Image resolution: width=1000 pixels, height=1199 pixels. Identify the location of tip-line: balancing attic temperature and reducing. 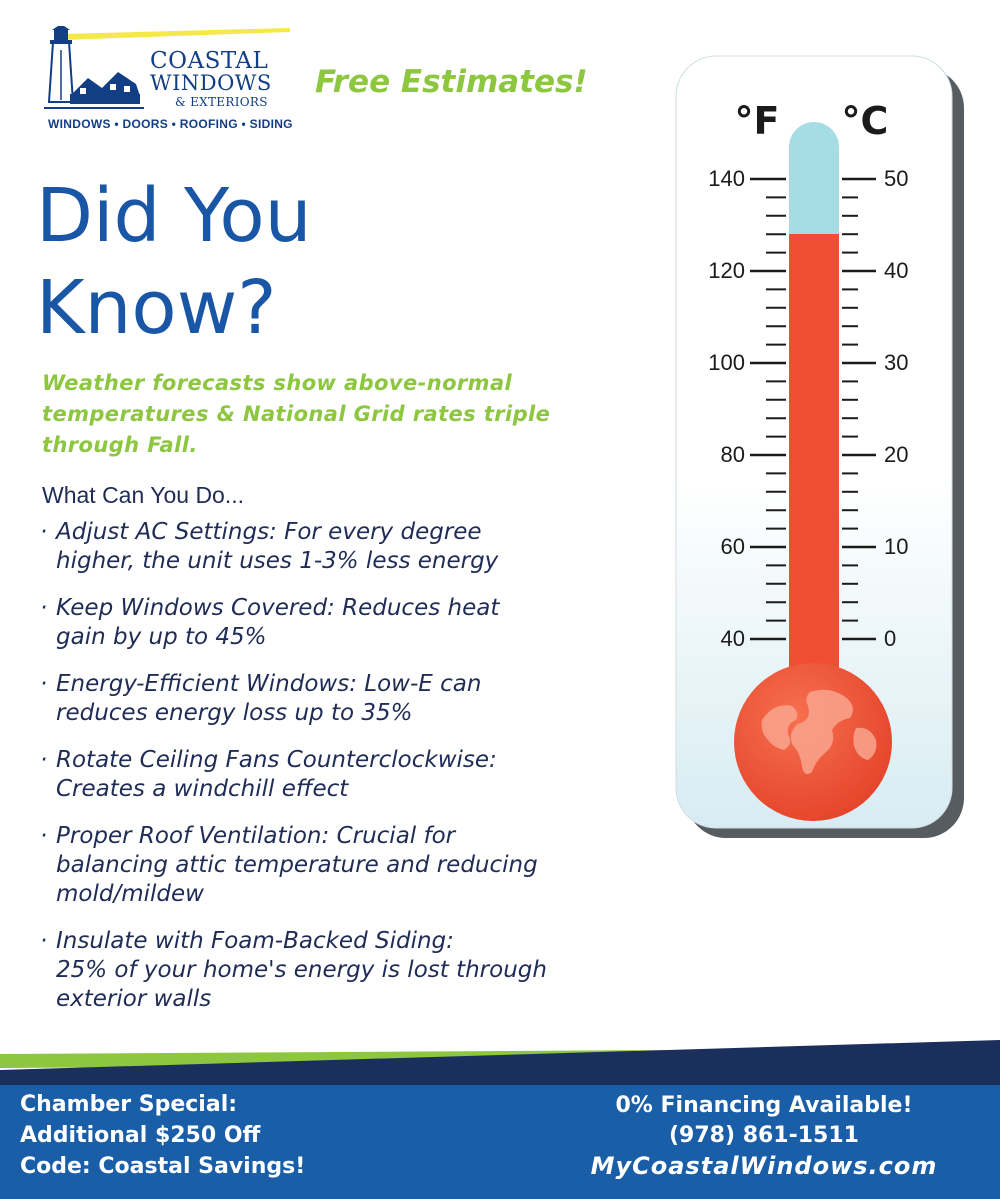
(297, 865).